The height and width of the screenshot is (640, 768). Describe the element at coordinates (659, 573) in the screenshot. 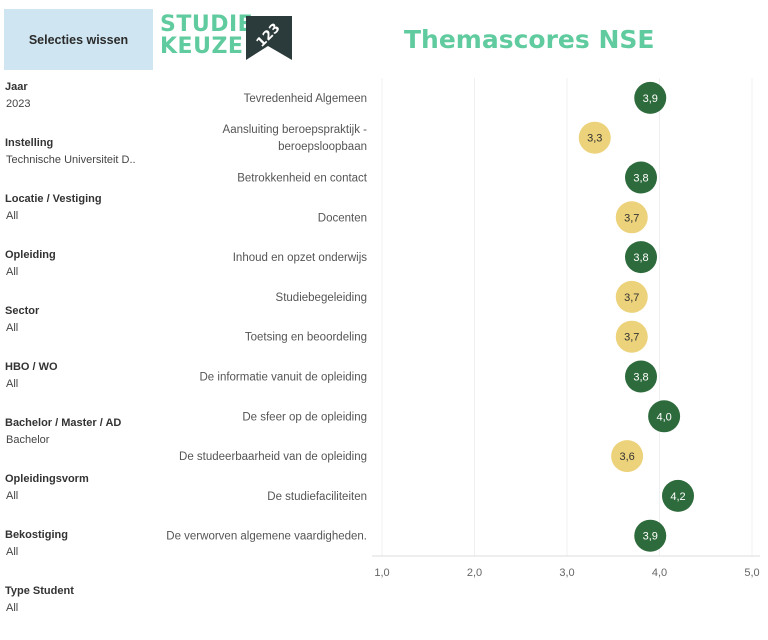

I see `x-tick-label: 4,0` at that location.